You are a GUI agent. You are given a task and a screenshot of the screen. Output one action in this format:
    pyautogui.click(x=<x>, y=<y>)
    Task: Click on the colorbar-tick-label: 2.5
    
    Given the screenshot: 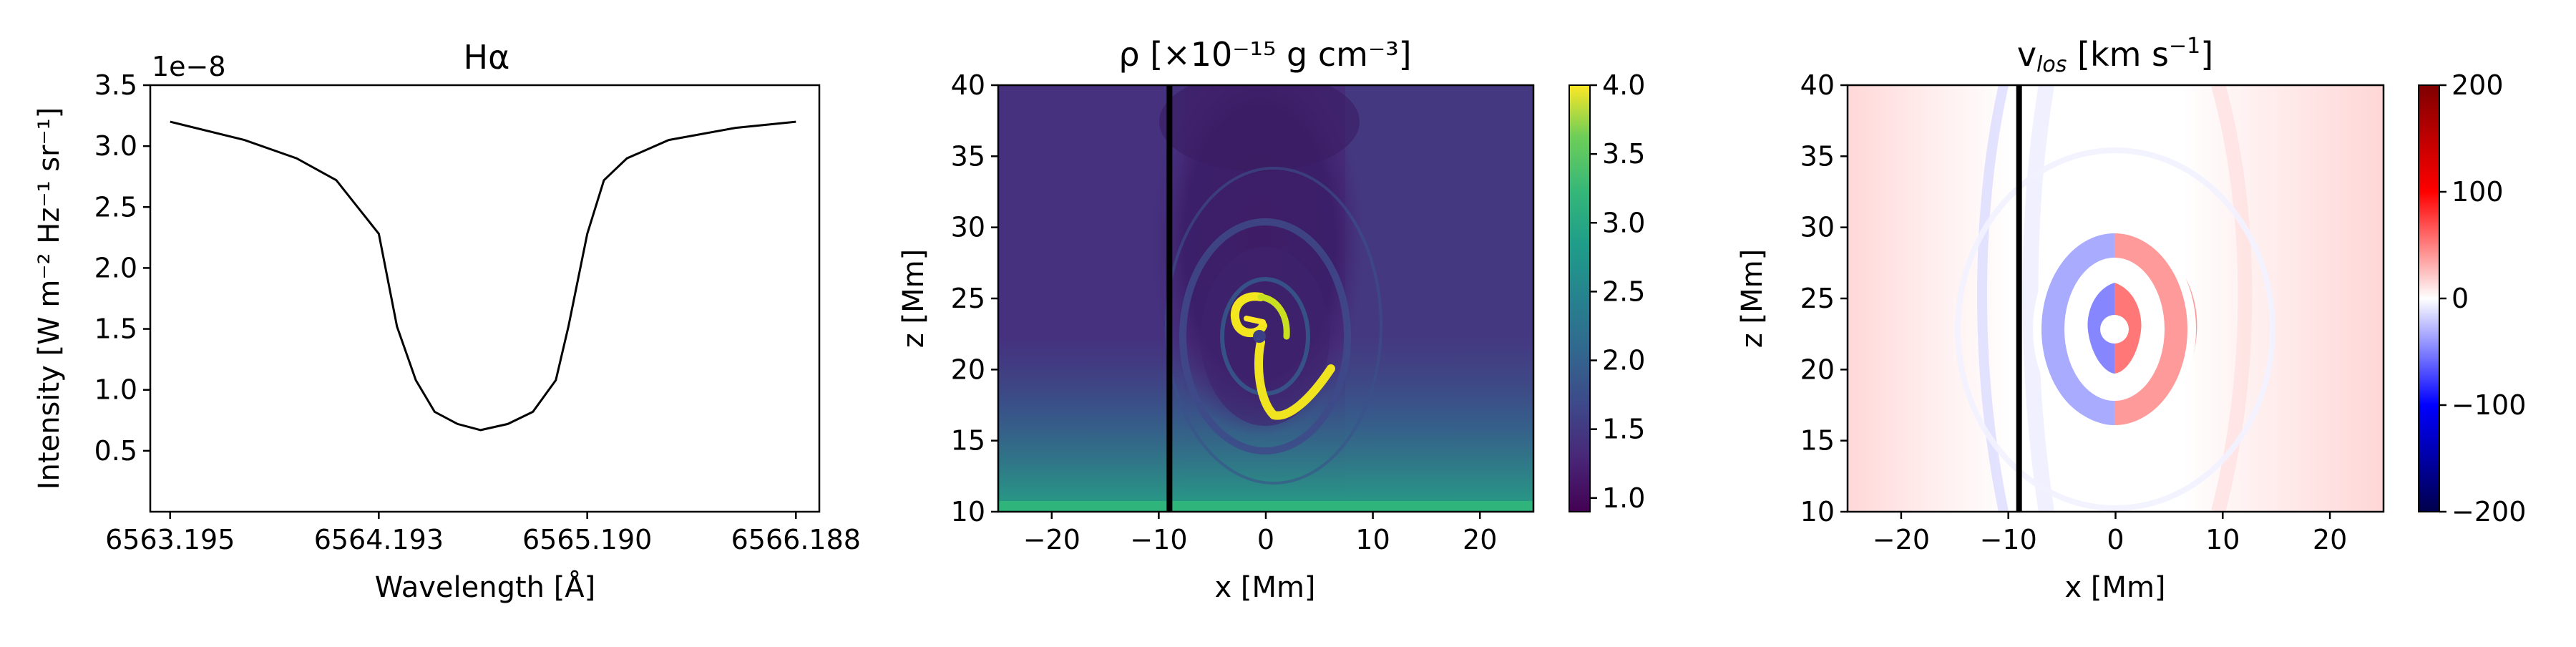 What is the action you would take?
    pyautogui.click(x=1623, y=291)
    